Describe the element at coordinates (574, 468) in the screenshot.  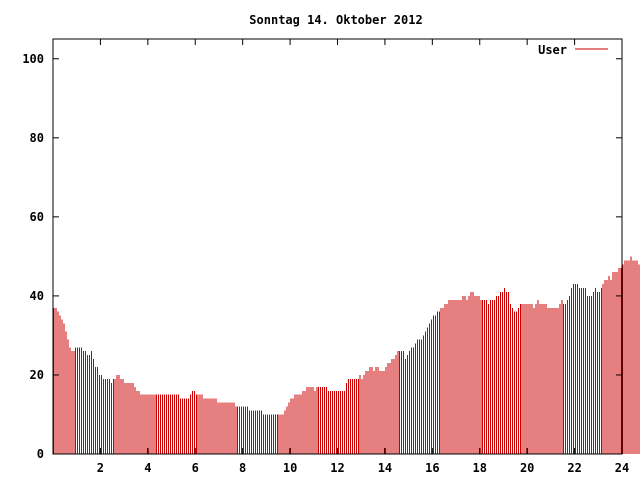
I see `x-tick-label: 22` at that location.